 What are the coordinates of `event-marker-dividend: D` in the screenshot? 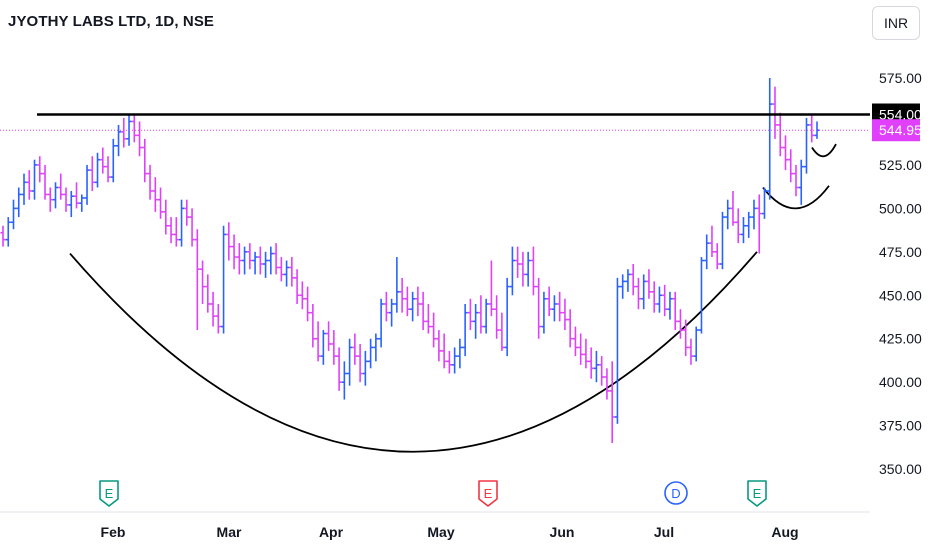 It's located at (676, 493).